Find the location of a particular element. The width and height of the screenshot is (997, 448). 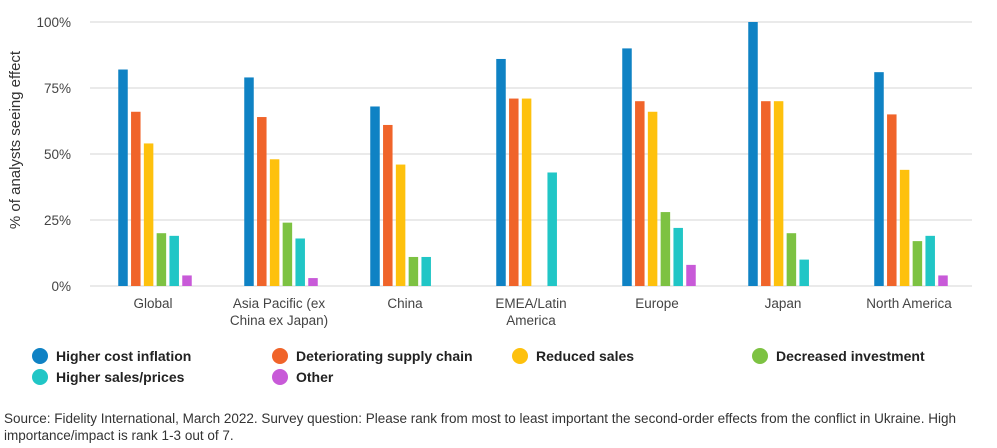

legend-item: Higher cost inflation is located at coordinates (111, 356).